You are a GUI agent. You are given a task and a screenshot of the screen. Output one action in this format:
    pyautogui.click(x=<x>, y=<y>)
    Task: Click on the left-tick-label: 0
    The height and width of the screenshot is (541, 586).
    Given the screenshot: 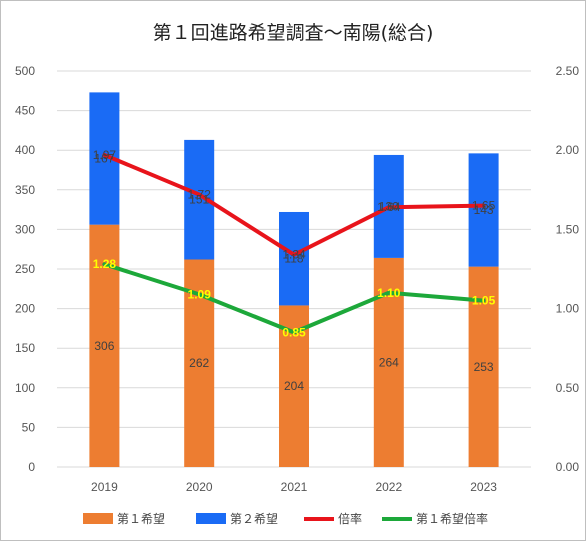 What is the action you would take?
    pyautogui.click(x=31, y=467)
    